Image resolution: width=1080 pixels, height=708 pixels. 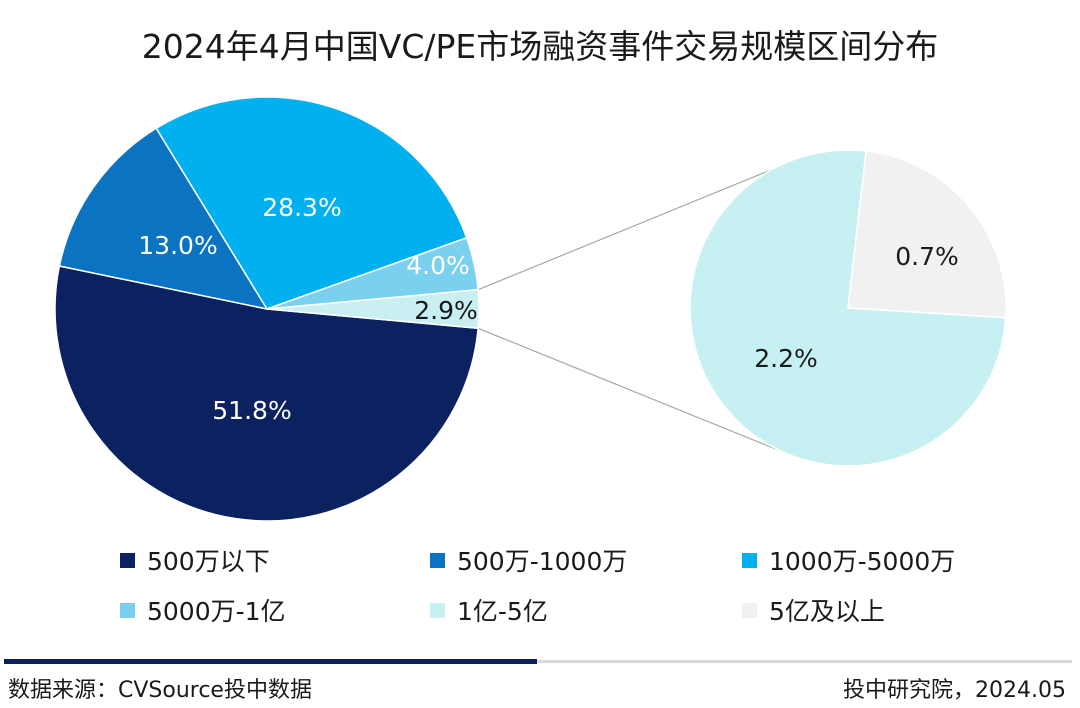 I want to click on legend-item-2: 1000万-5000万, so click(x=901, y=560).